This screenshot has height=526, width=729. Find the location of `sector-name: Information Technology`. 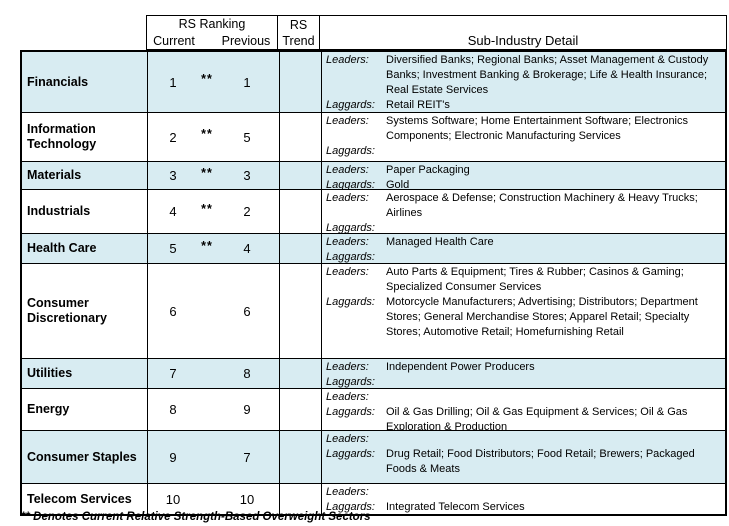

sector-name: Information Technology is located at coordinates (85, 137).